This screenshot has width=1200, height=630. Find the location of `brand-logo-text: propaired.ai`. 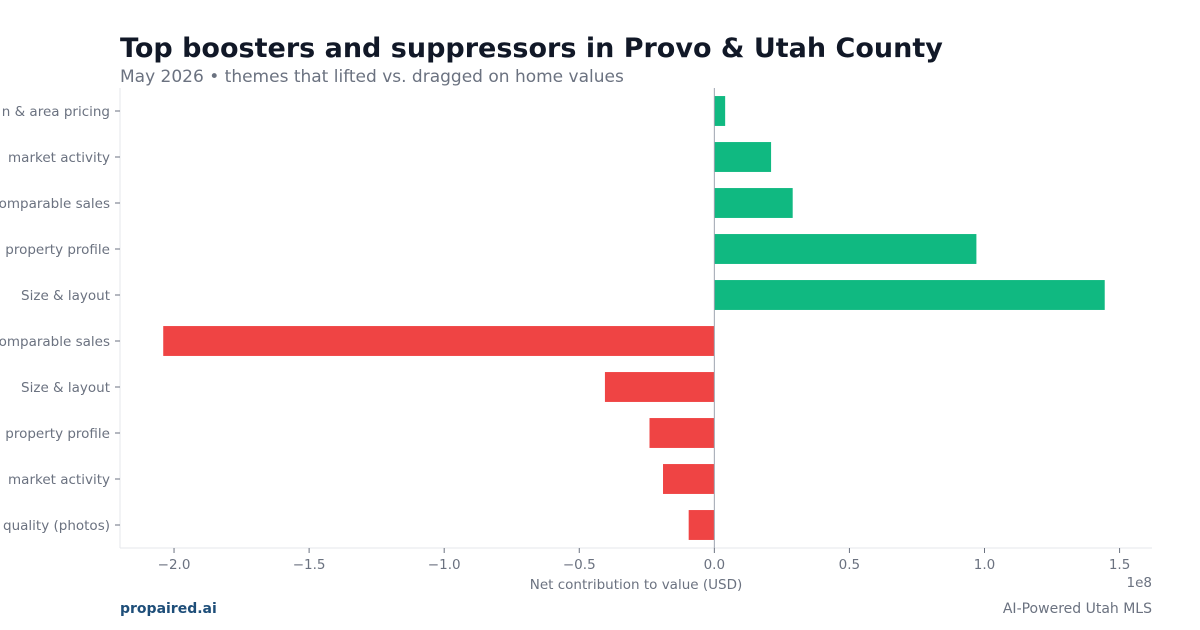

brand-logo-text: propaired.ai is located at coordinates (168, 609).